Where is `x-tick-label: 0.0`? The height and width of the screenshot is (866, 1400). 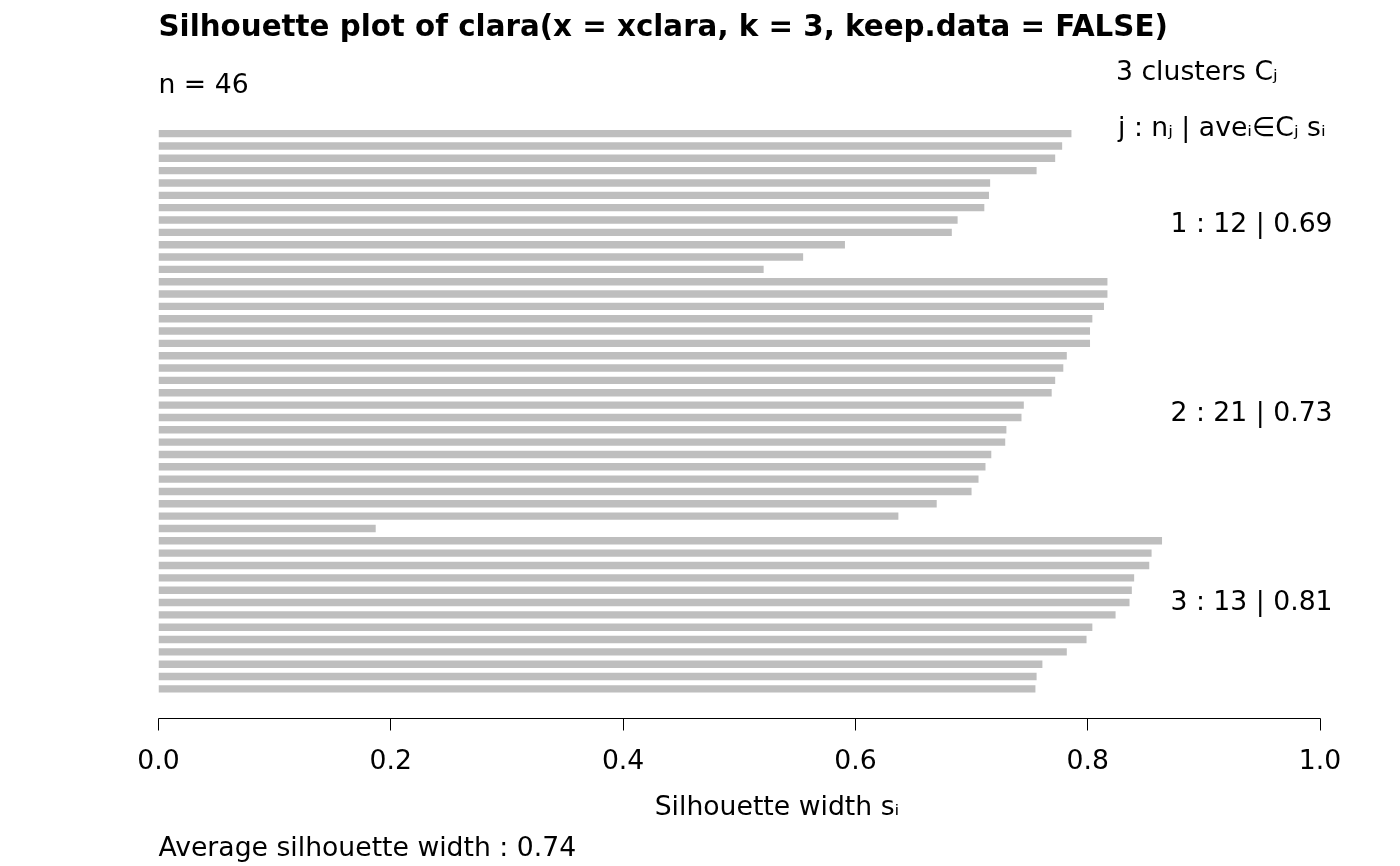
x-tick-label: 0.0 is located at coordinates (158, 759).